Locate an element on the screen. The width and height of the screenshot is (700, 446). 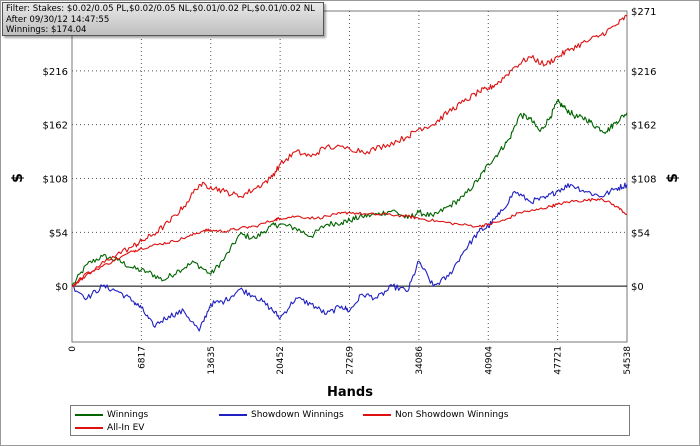
x-tick-label: 13635 is located at coordinates (212, 360).